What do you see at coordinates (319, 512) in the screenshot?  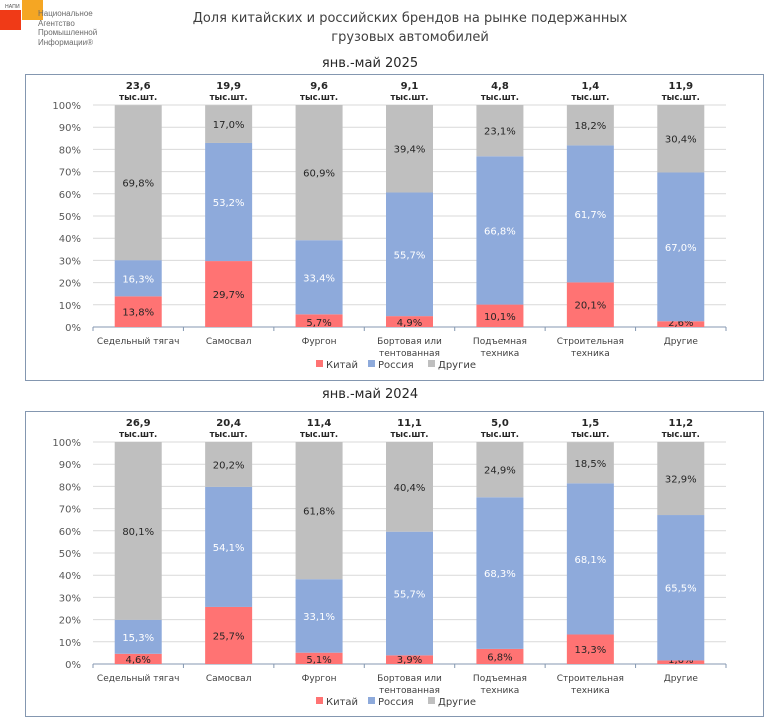 I see `data-label-other: 61,8%` at bounding box center [319, 512].